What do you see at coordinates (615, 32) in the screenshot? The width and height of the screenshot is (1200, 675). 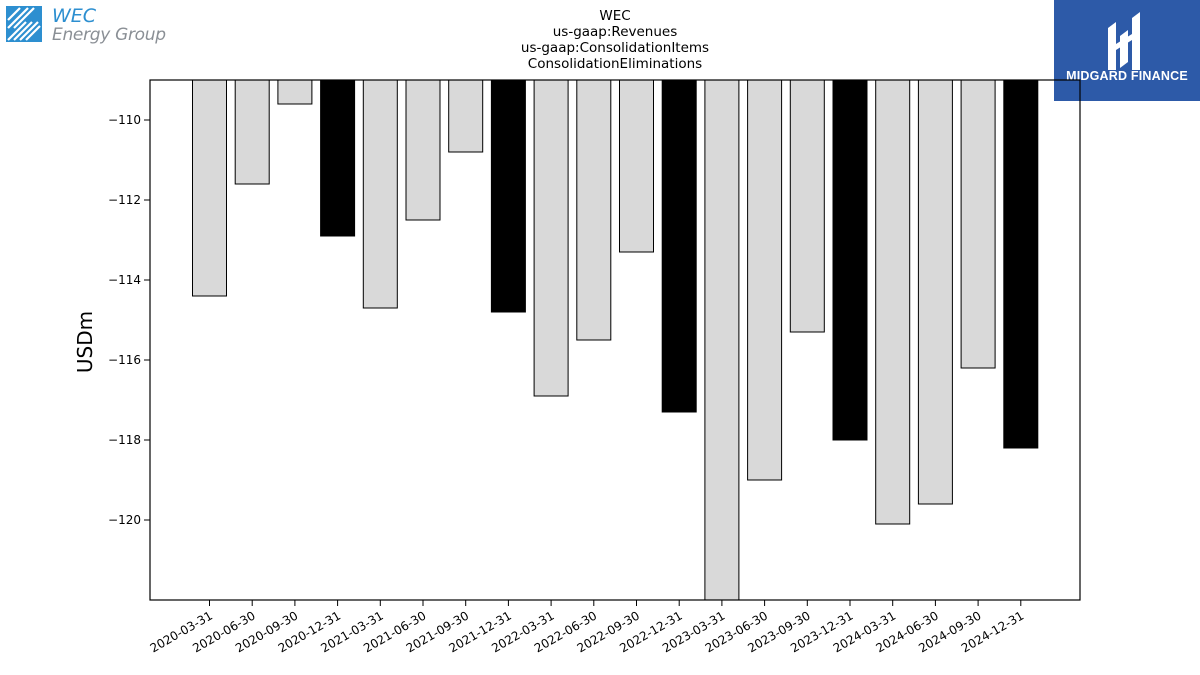 I see `chart-title-line: us-gaap:Revenues` at bounding box center [615, 32].